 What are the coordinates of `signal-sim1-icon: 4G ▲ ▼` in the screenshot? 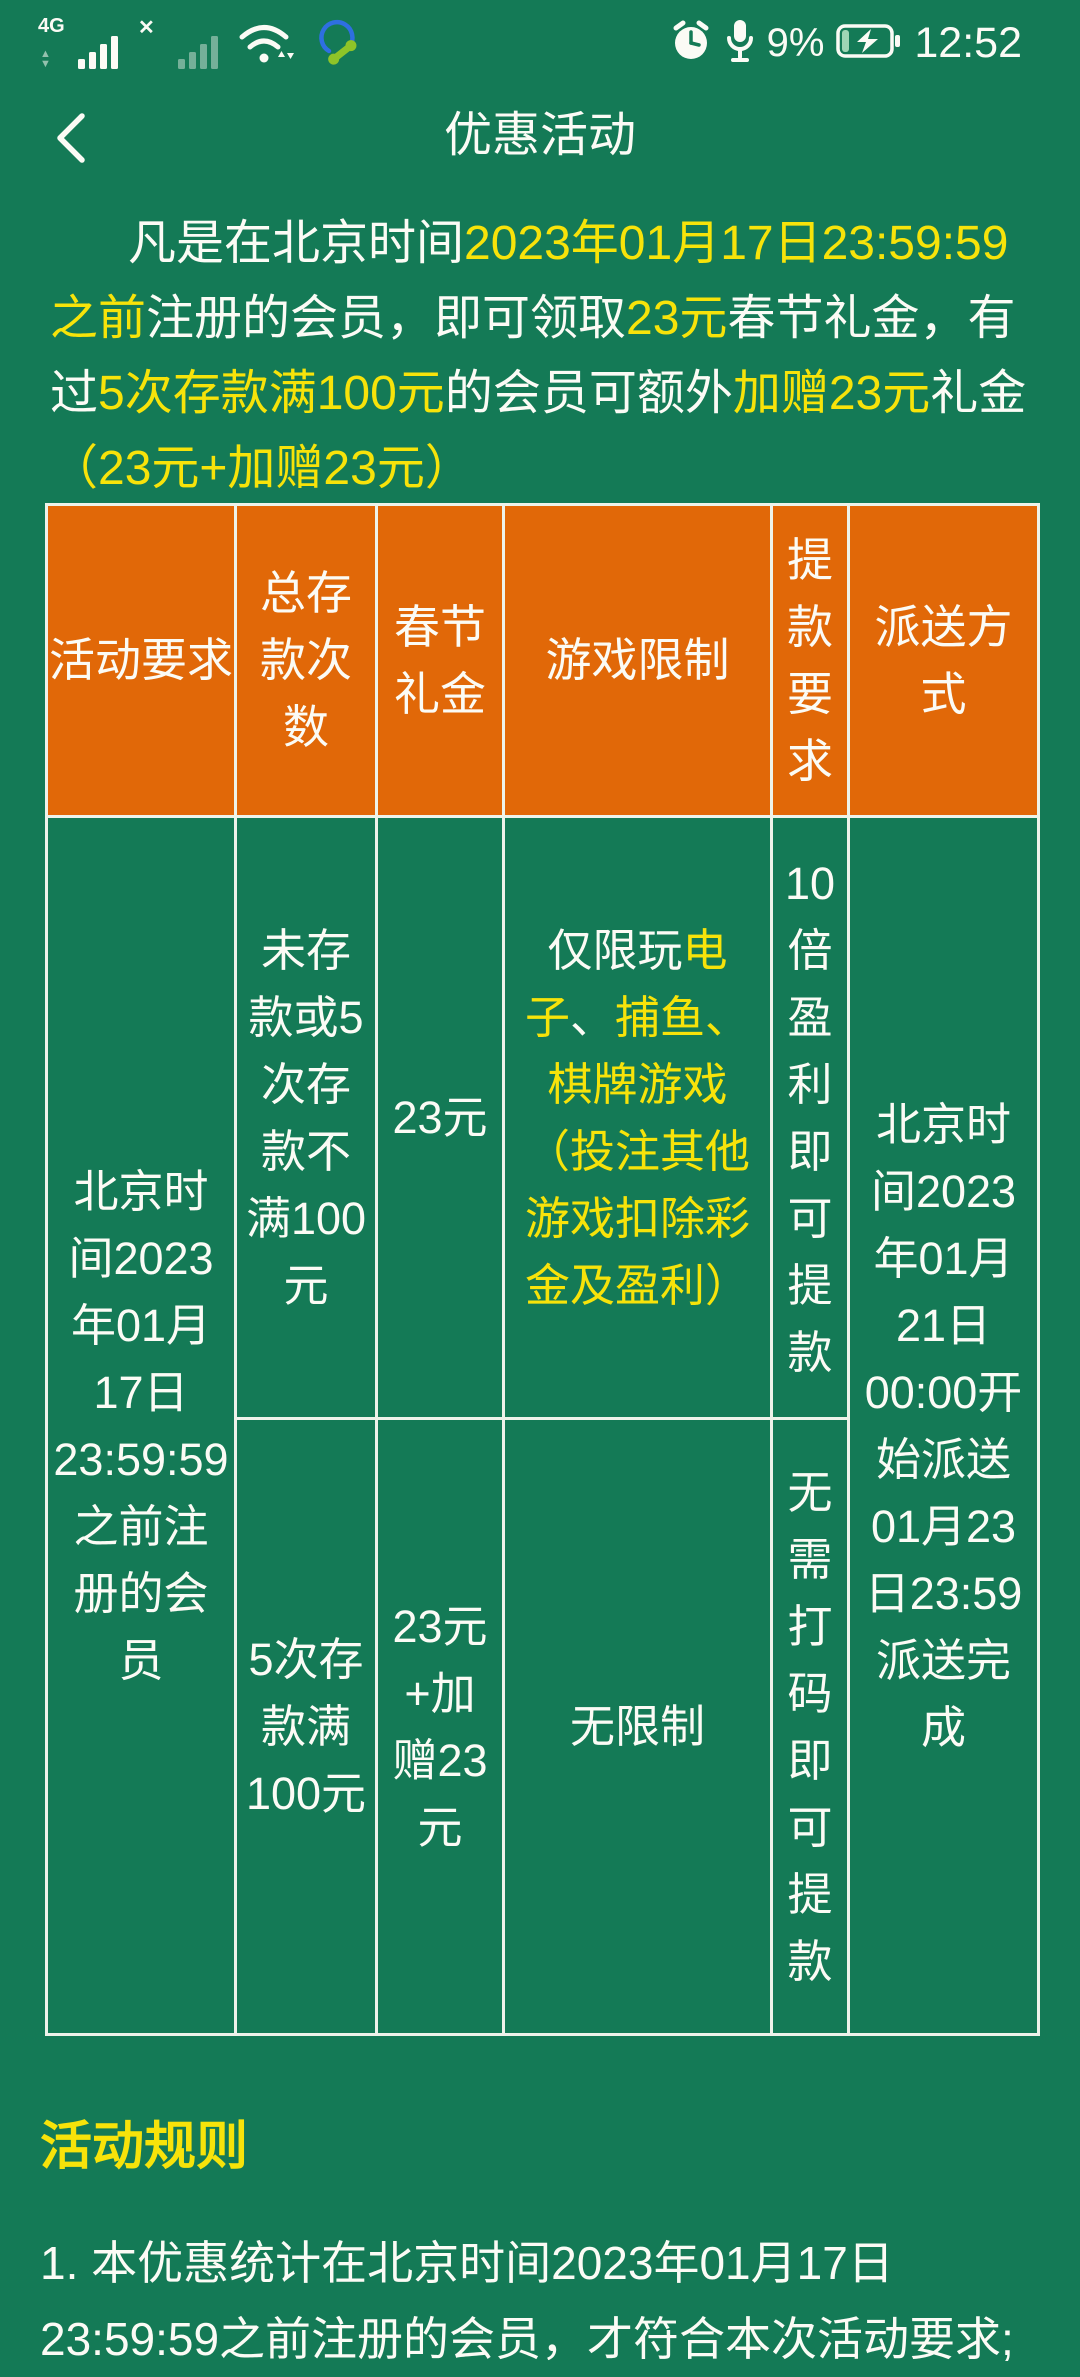 It's located at (81, 43).